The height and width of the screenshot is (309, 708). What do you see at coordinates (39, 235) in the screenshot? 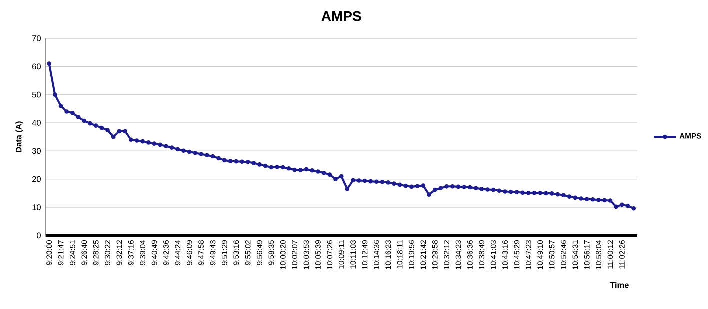
I see `y-tick-label: 0` at bounding box center [39, 235].